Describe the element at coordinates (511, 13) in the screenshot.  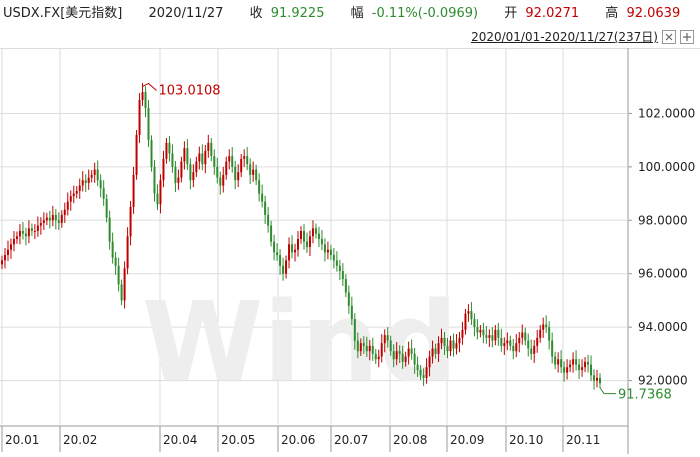
I see `open-label: 开` at that location.